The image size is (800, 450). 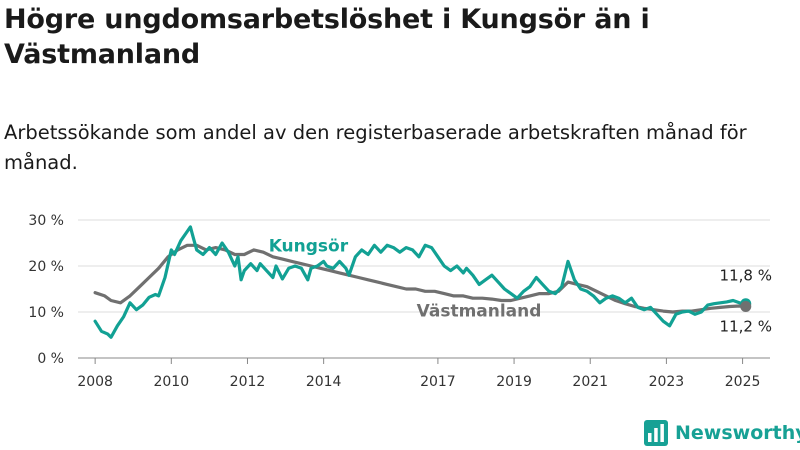 I want to click on x-tick-label: 2021, so click(x=590, y=382).